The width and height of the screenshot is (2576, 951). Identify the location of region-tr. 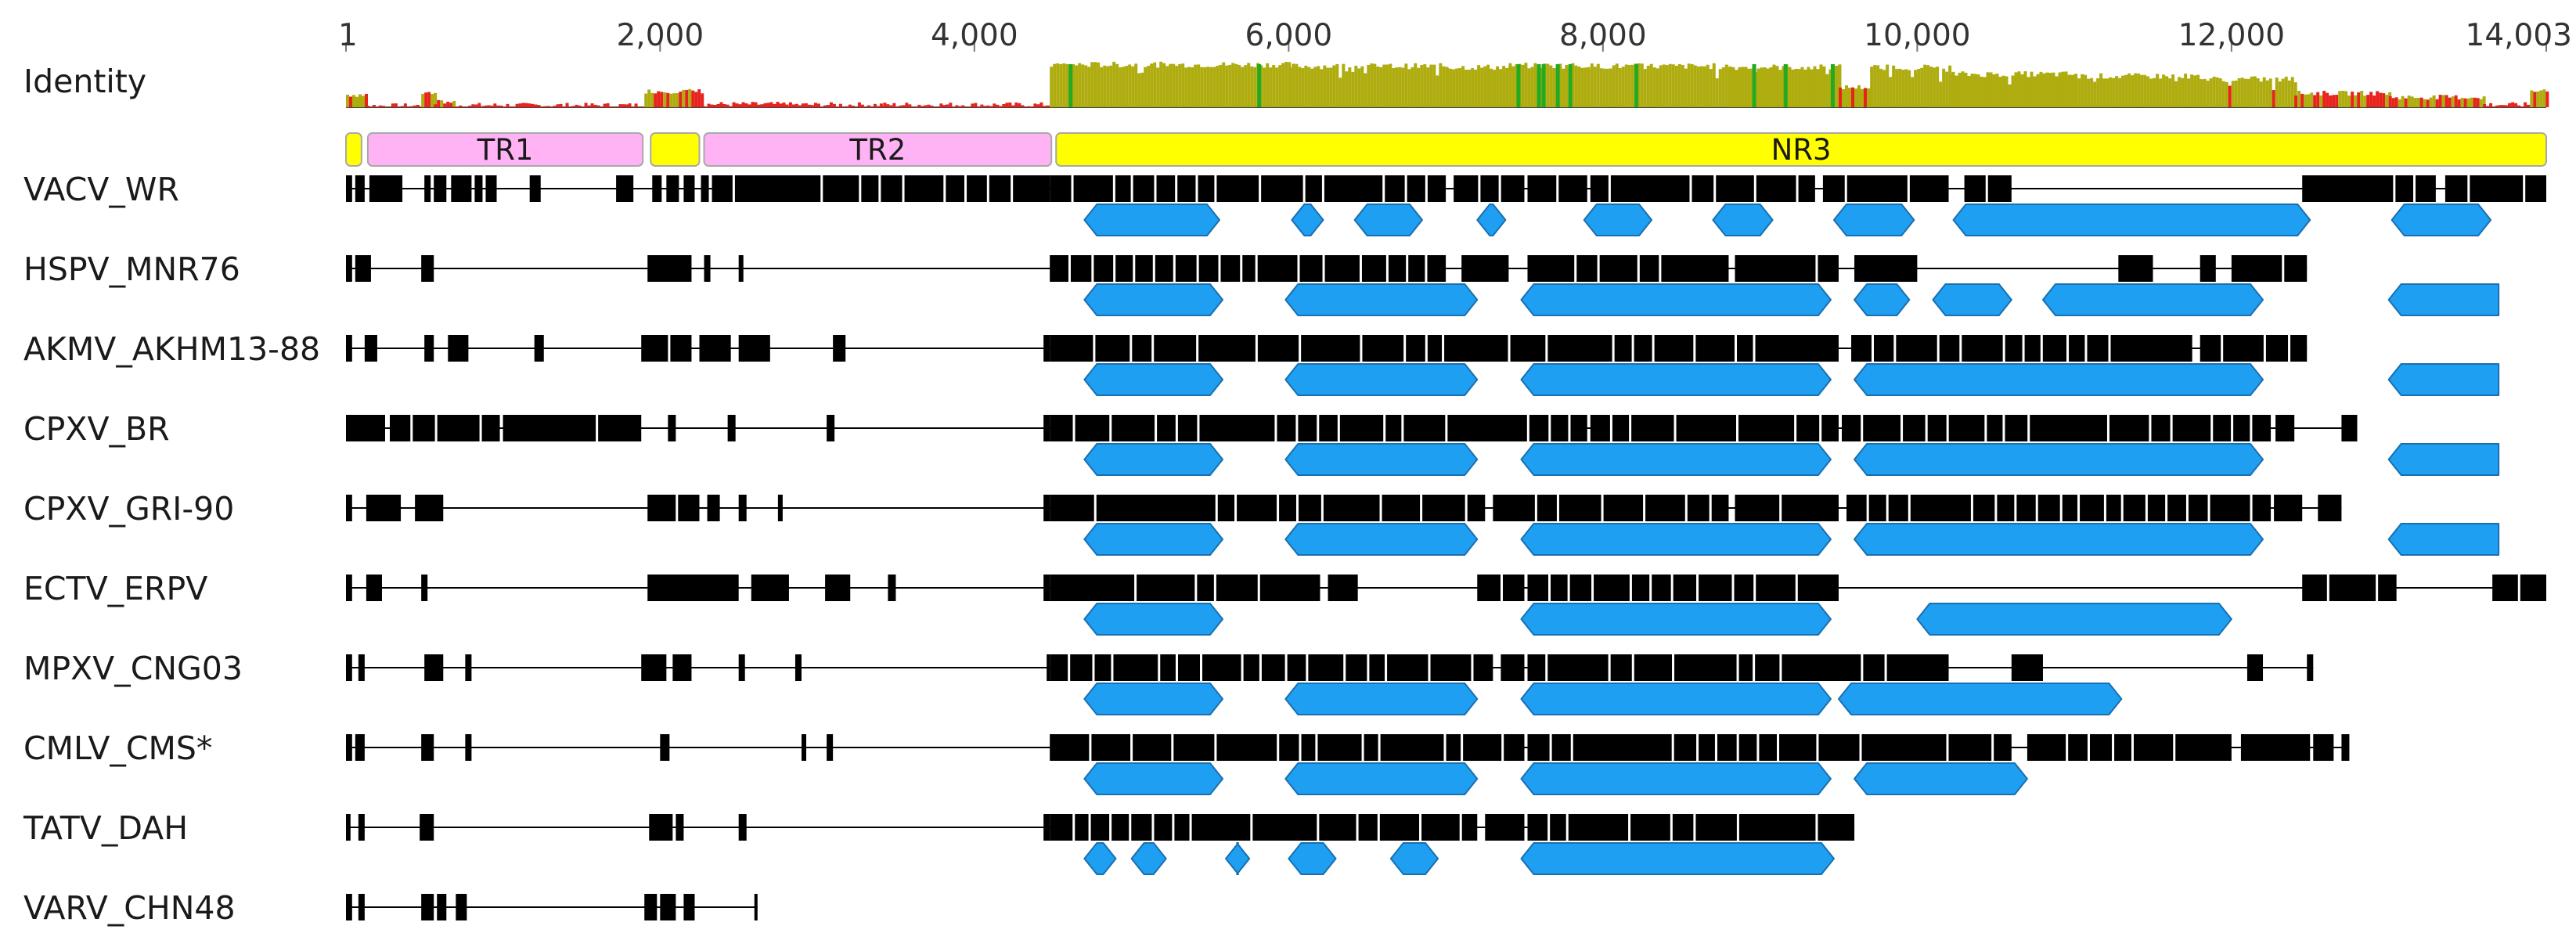
(878, 149).